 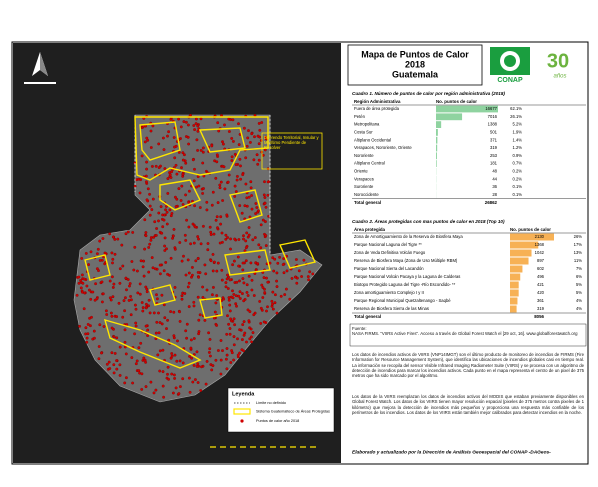 What do you see at coordinates (494, 163) in the screenshot?
I see `row-count: 181` at bounding box center [494, 163].